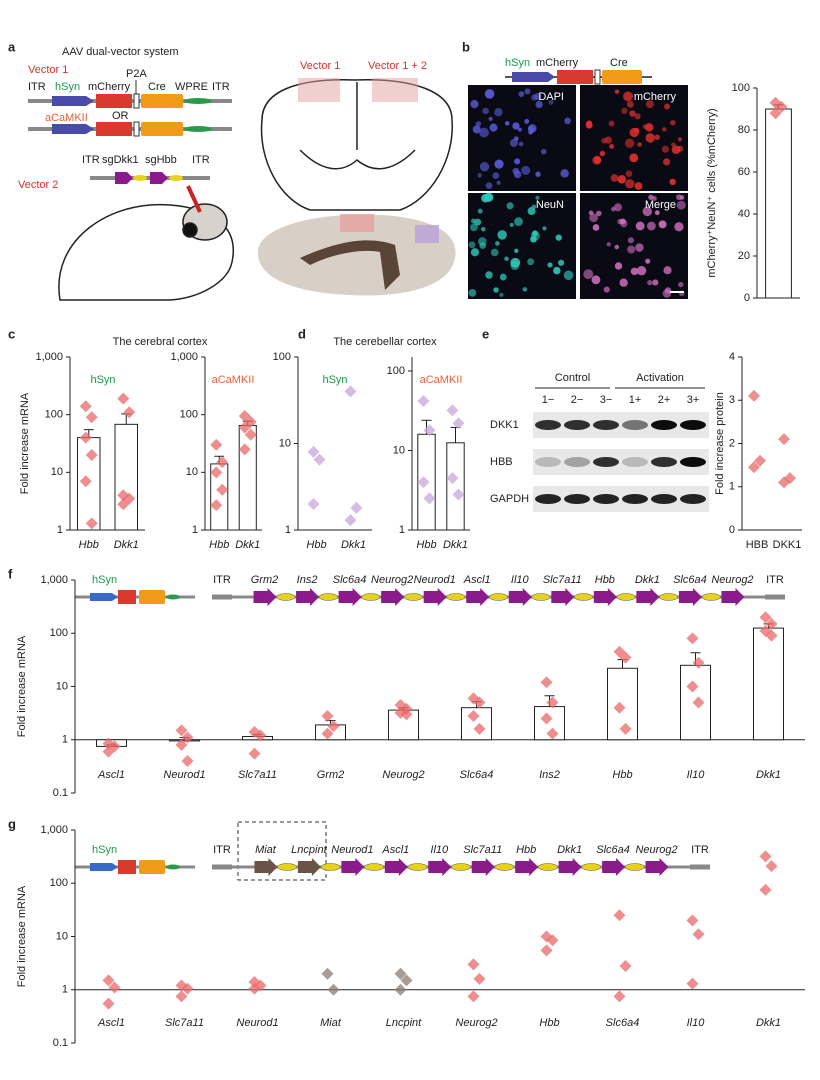 The width and height of the screenshot is (820, 1080). I want to click on y-tick-label: 0, so click(732, 530).